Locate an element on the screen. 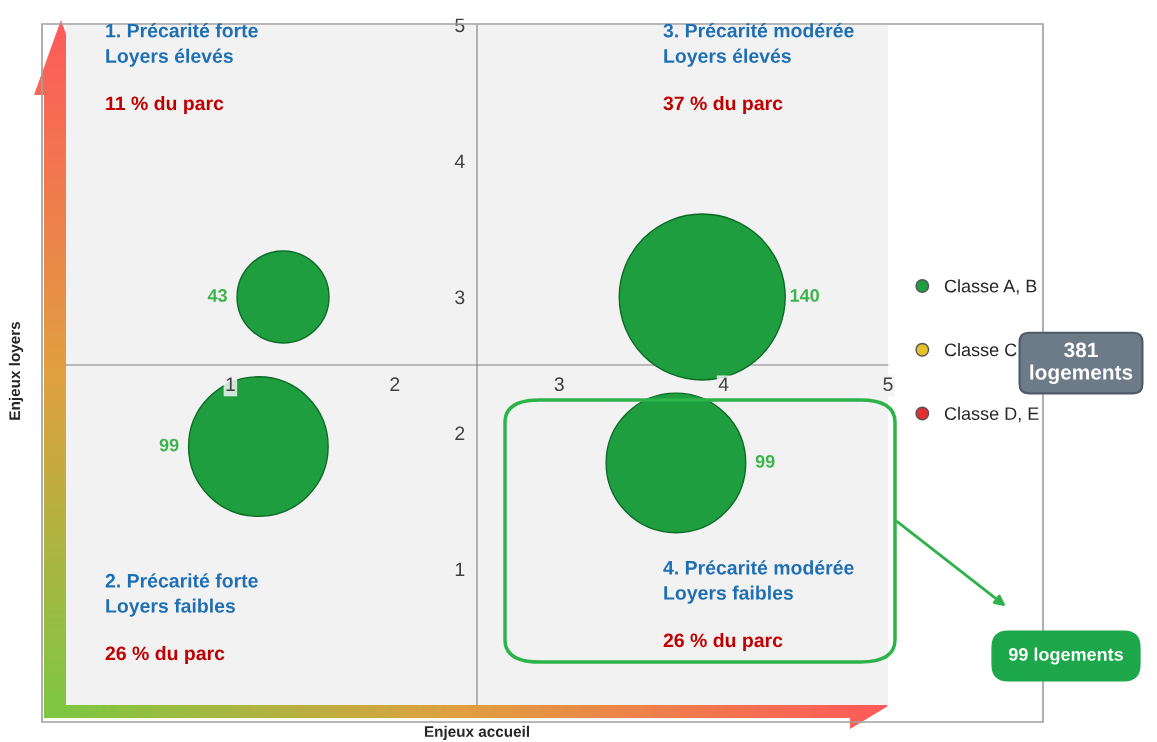 This screenshot has height=742, width=1157. y-tick-label: 1 is located at coordinates (460, 569).